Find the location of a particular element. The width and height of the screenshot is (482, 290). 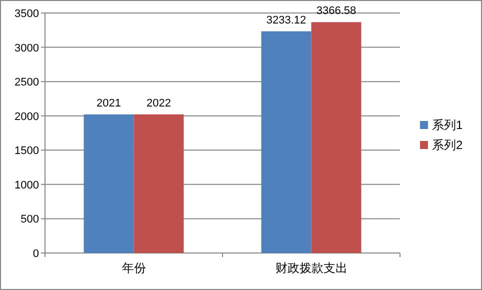

y-tick-label: 2500 is located at coordinates (26, 82).